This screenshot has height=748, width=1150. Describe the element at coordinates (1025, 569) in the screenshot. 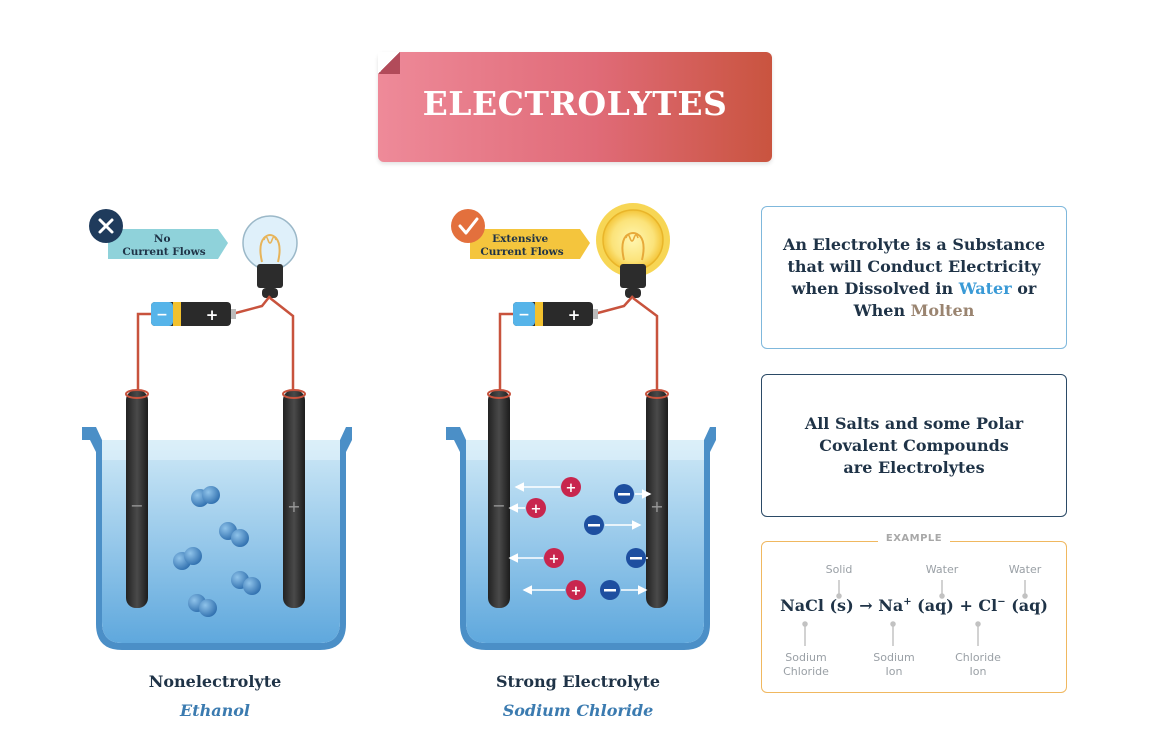

I see `state-label-water-2: Water` at that location.